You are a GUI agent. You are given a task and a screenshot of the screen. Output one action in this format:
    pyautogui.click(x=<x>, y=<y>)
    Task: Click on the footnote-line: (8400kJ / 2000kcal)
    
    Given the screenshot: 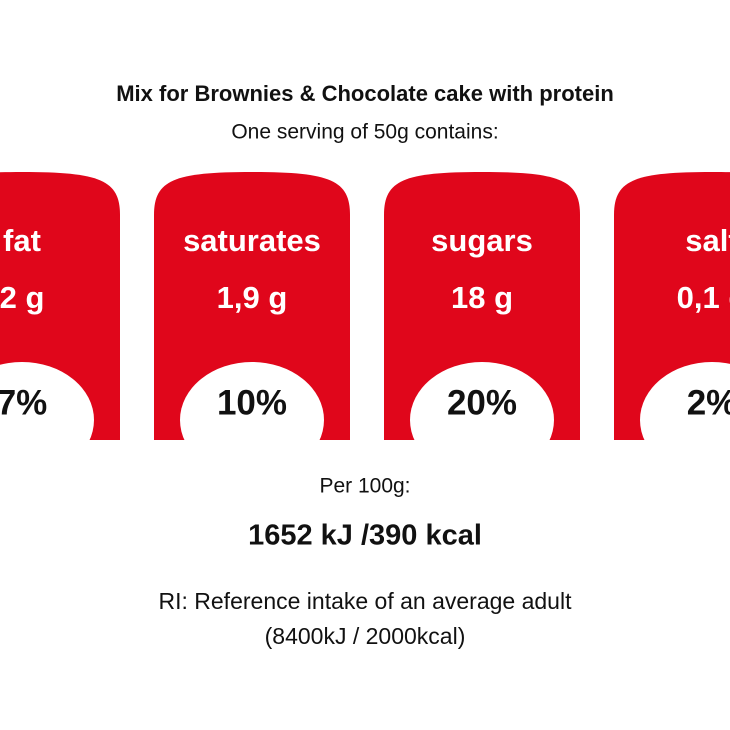 What is the action you would take?
    pyautogui.click(x=365, y=636)
    